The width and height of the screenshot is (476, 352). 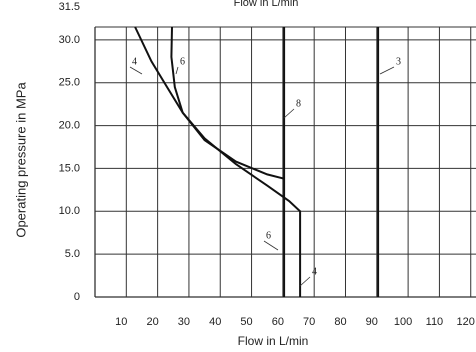 I want to click on annotation: 8, so click(x=298, y=103).